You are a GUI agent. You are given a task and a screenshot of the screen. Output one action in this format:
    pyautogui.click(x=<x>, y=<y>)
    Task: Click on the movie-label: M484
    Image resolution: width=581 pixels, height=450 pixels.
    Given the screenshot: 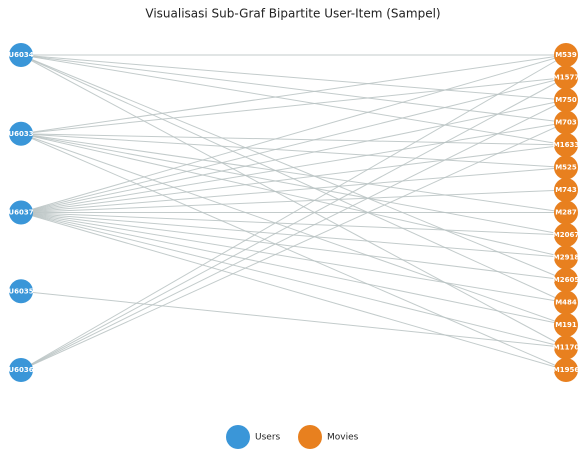 What is the action you would take?
    pyautogui.click(x=566, y=303)
    